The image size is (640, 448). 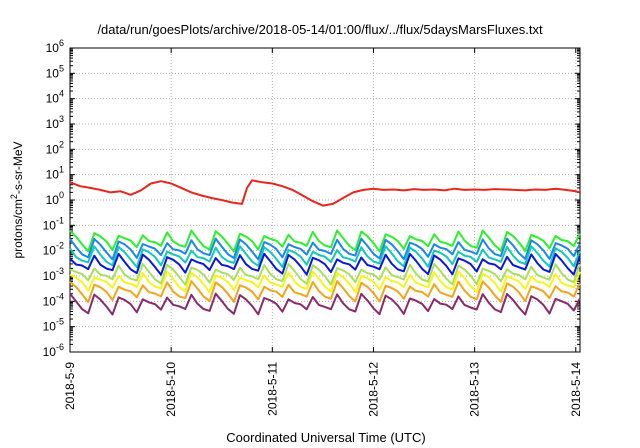 I want to click on y-tick-label: 10², so click(x=55, y=147).